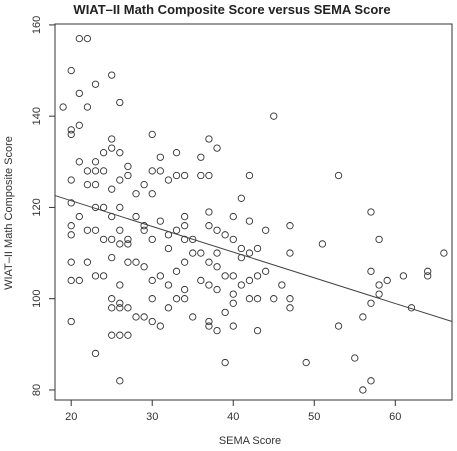 This screenshot has width=457, height=451. Describe the element at coordinates (37, 116) in the screenshot. I see `y-tick-label: 140` at that location.